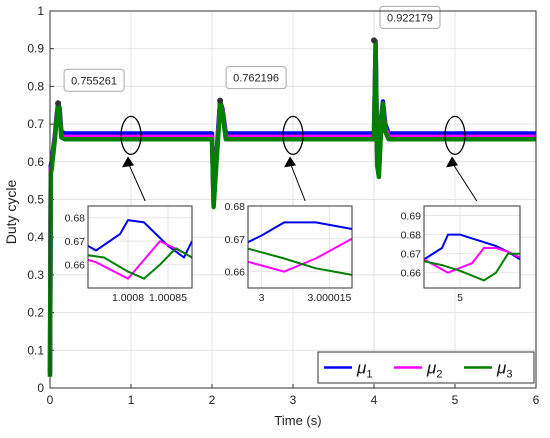  Describe the element at coordinates (35, 313) in the screenshot. I see `y-tick-label: 0.2` at that location.